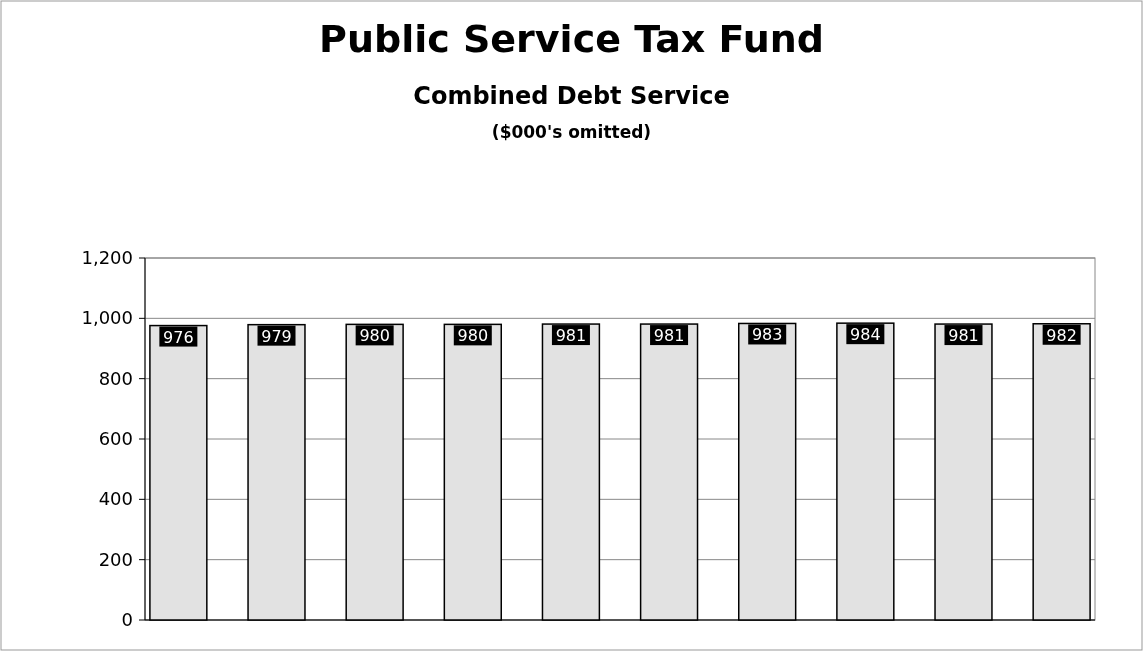 This screenshot has height=651, width=1143. I want to click on y-tick-label: 400, so click(115, 499).